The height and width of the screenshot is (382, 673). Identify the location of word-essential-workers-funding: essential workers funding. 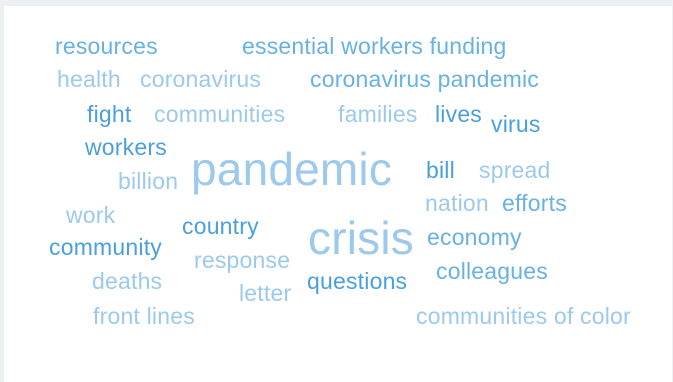
(374, 46).